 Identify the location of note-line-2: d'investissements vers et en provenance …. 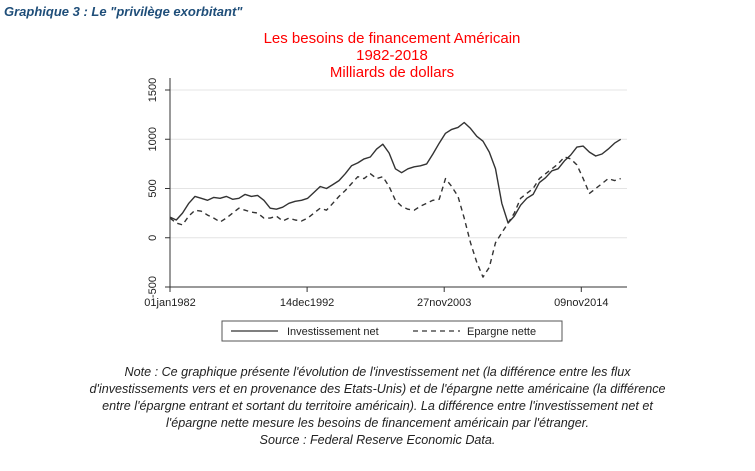
(377, 389).